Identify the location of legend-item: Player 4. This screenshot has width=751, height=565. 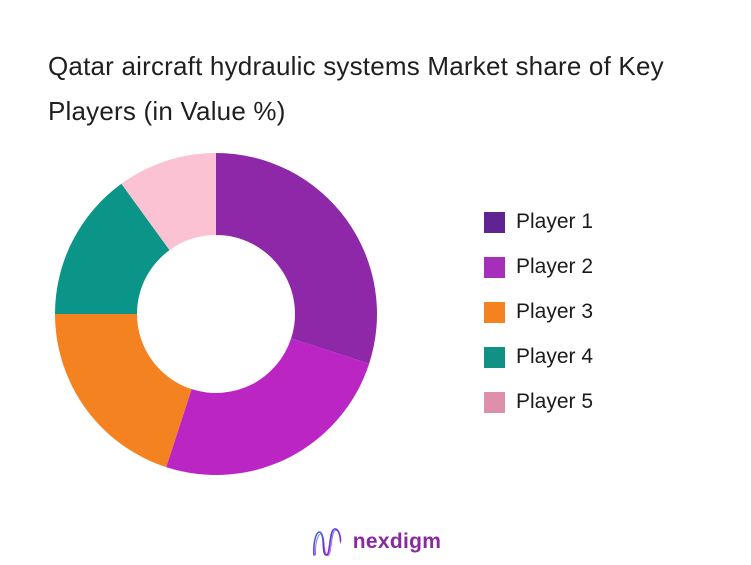
(539, 356).